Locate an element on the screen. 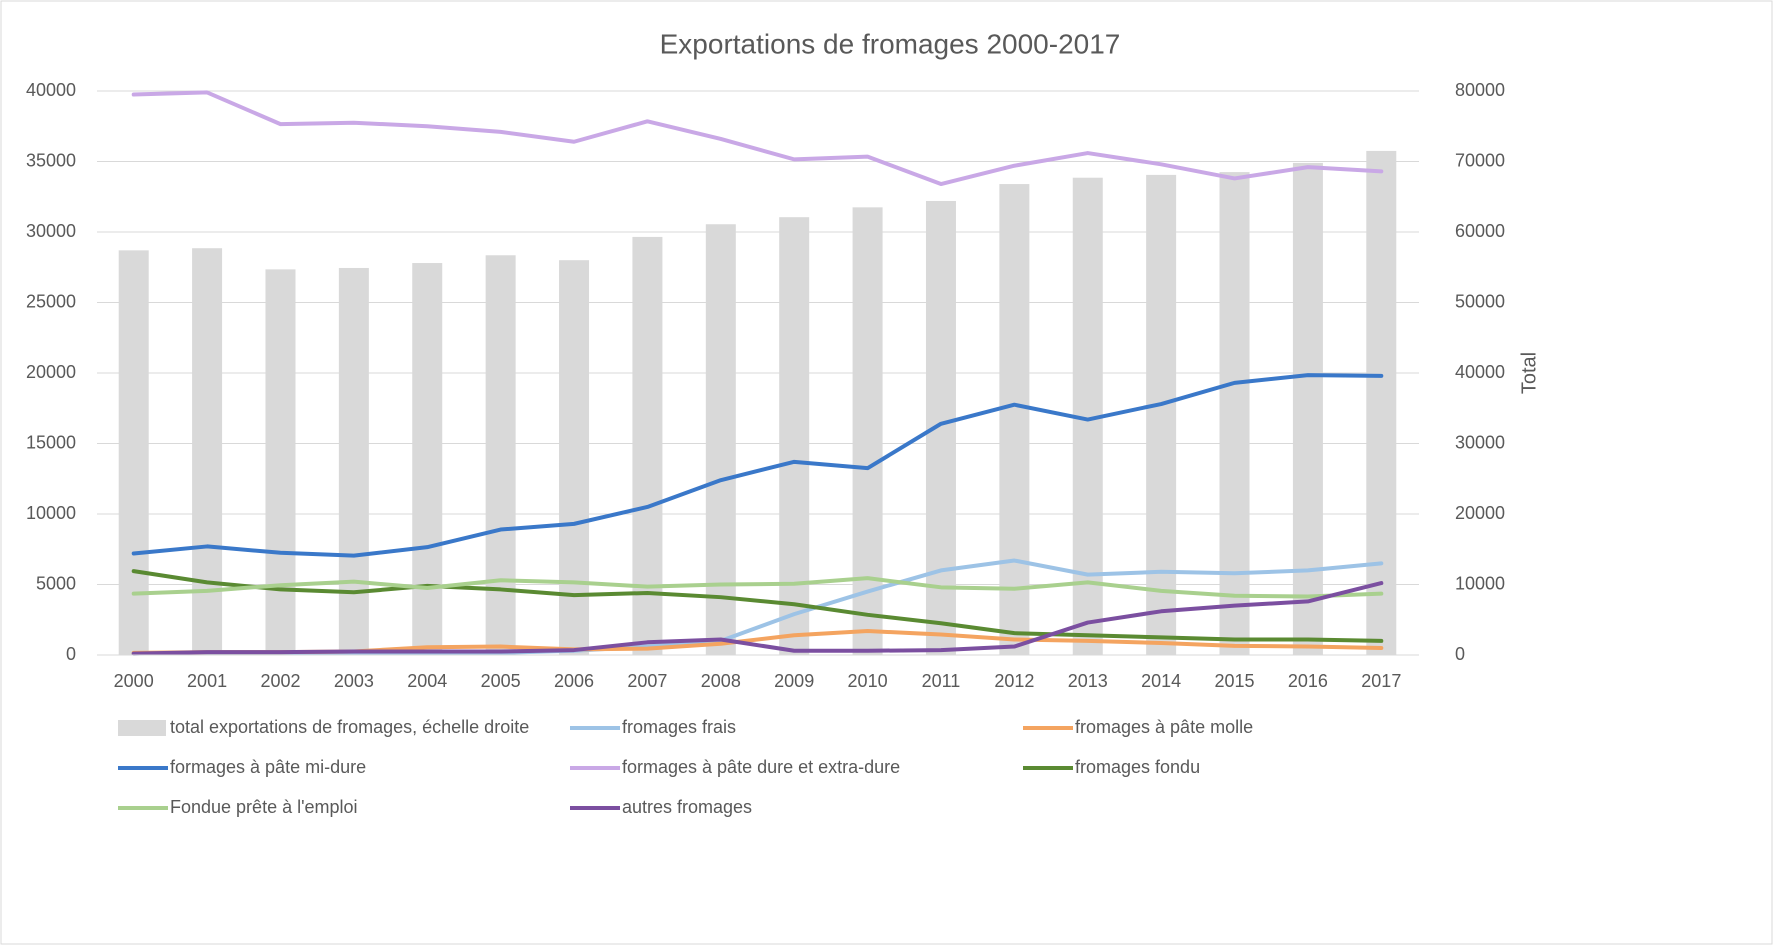  legend-label: fromages frais is located at coordinates (679, 727).